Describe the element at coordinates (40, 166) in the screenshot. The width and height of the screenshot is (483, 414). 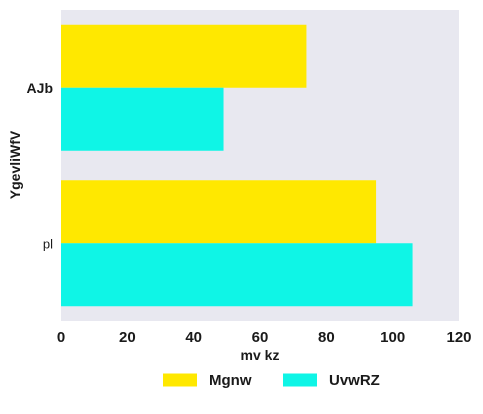
I see `y-axis-categories: AJb pl` at that location.